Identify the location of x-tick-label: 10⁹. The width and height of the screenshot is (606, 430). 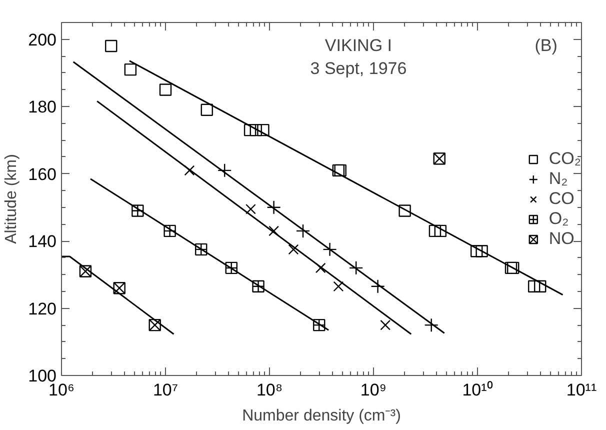
(373, 390).